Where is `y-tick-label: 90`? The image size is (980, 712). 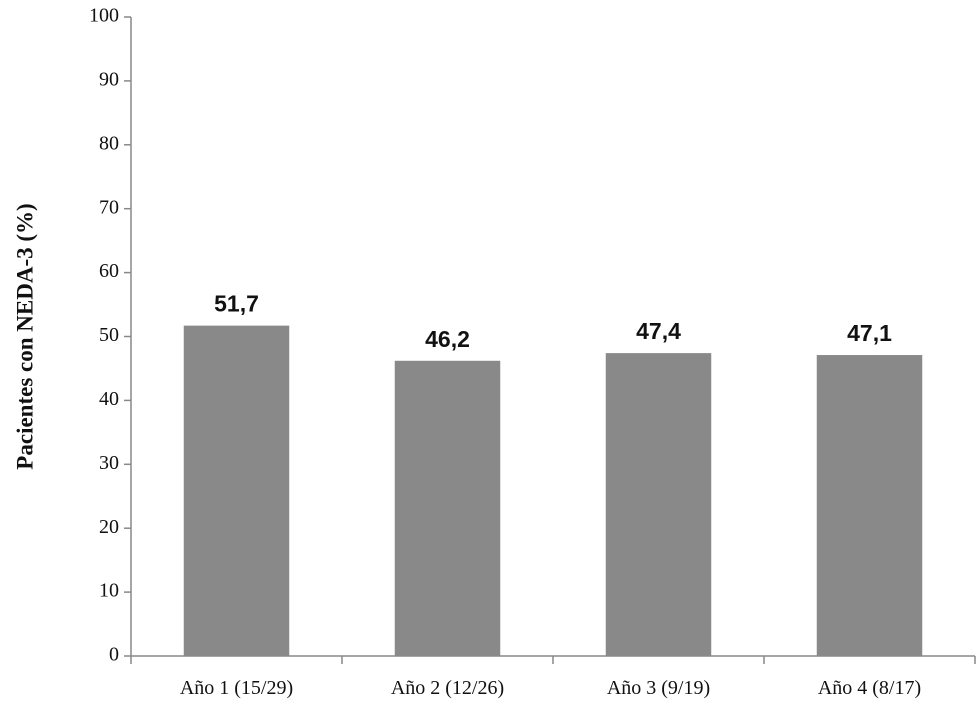
y-tick-label: 90 is located at coordinates (109, 79).